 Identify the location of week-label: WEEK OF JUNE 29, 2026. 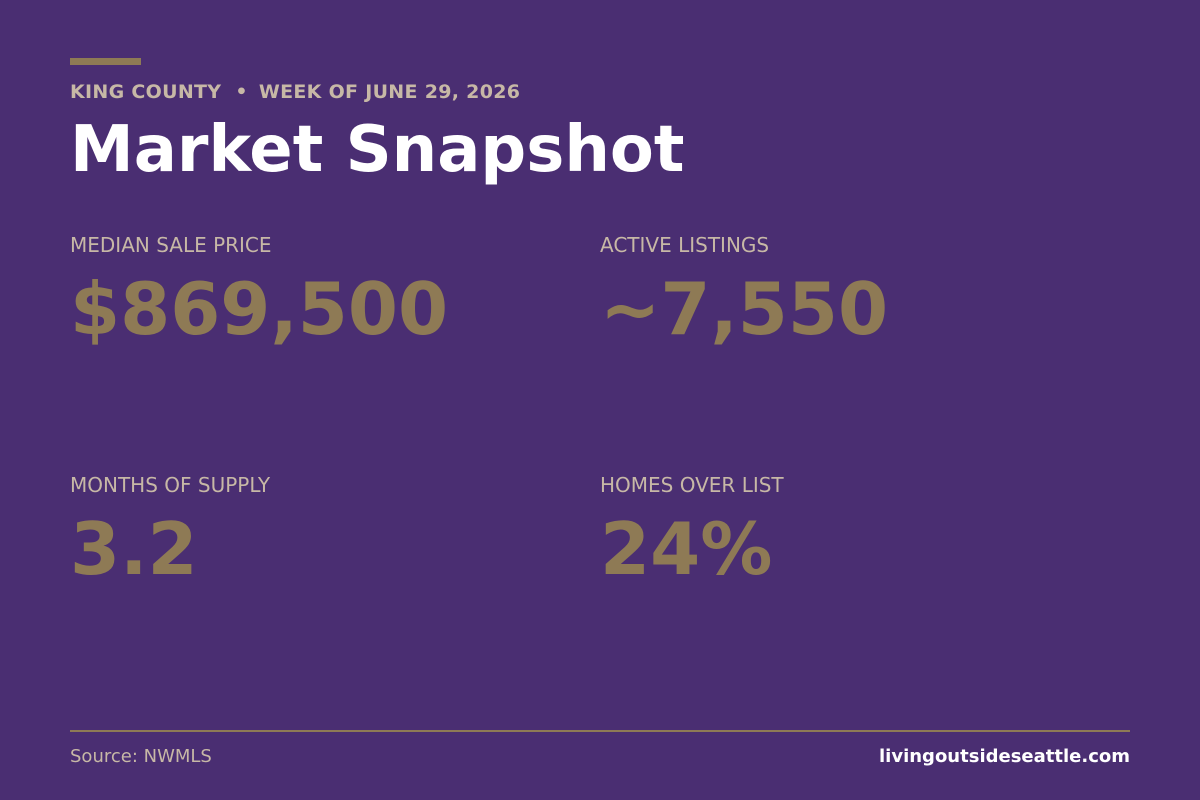
(389, 92).